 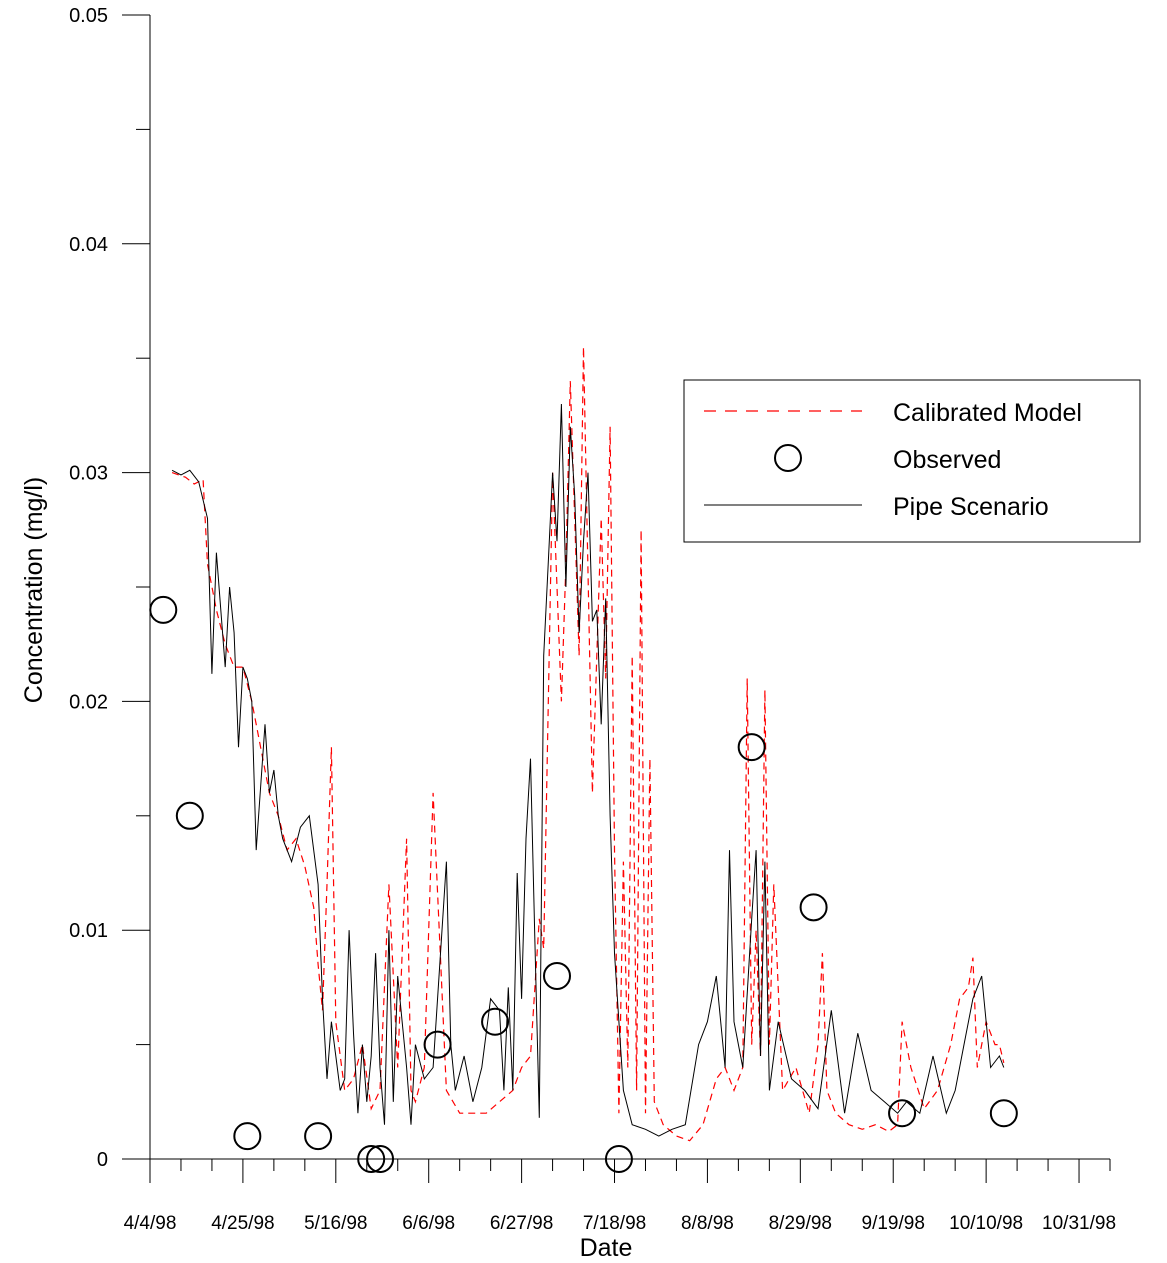 I want to click on x-tick-label: 10/31/98, so click(x=1079, y=1223).